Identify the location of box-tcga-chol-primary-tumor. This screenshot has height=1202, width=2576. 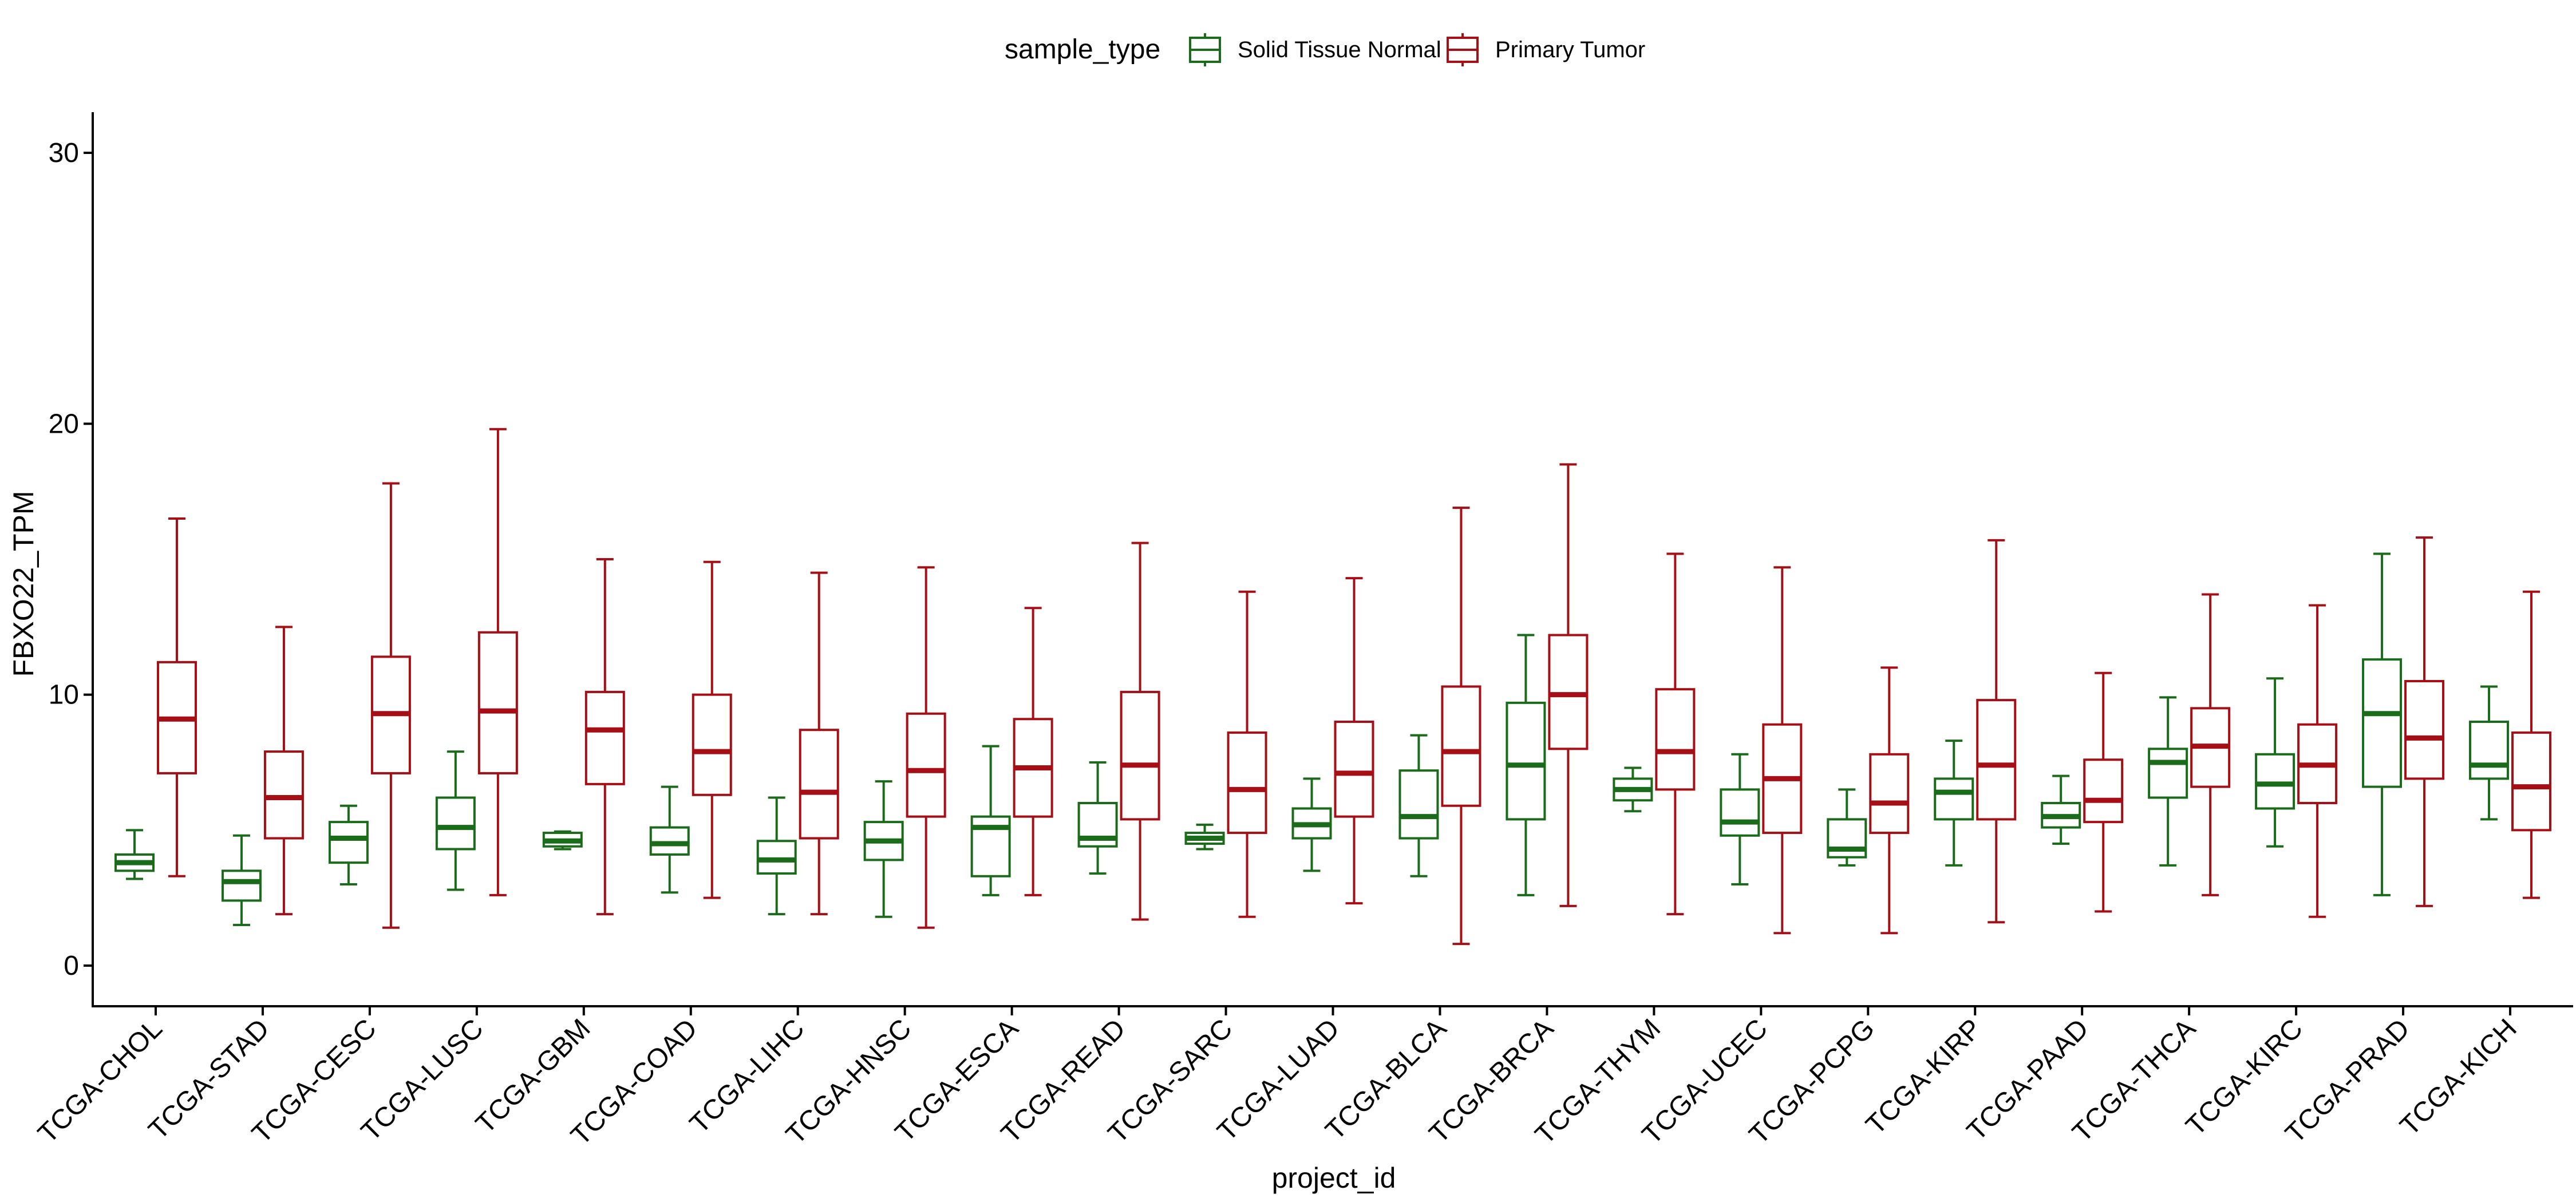
(177, 697).